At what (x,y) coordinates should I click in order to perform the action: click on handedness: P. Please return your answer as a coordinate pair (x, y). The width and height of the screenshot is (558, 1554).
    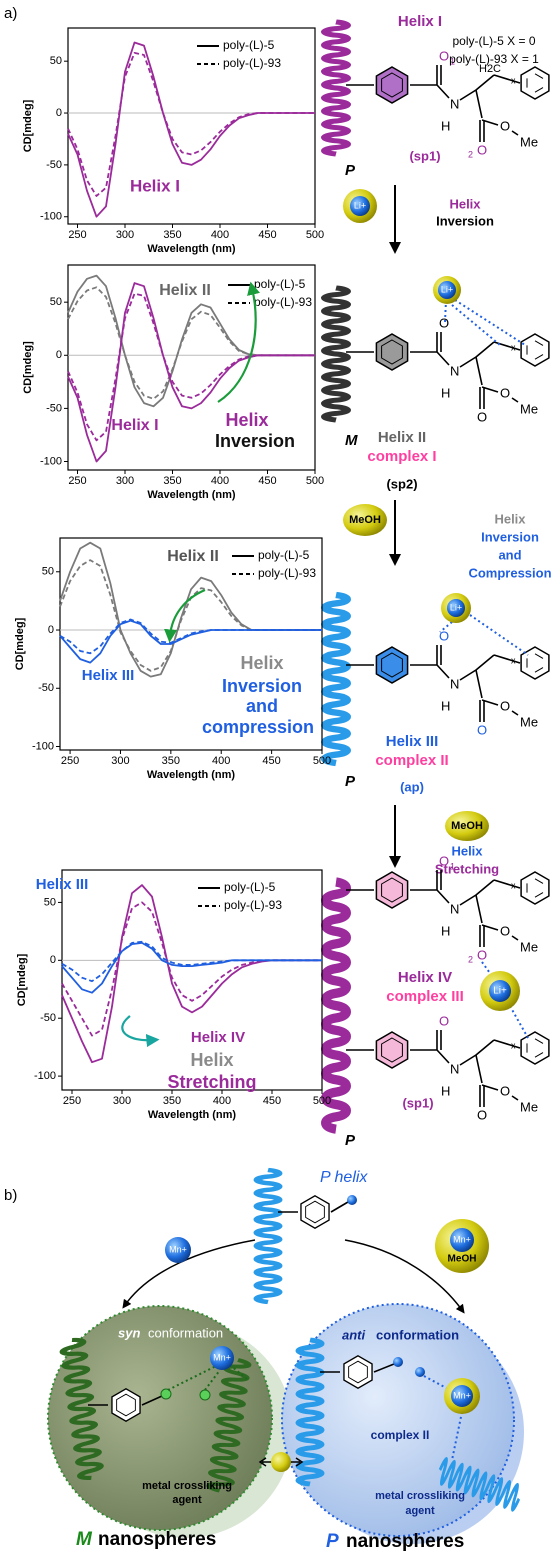
    Looking at the image, I should click on (350, 1140).